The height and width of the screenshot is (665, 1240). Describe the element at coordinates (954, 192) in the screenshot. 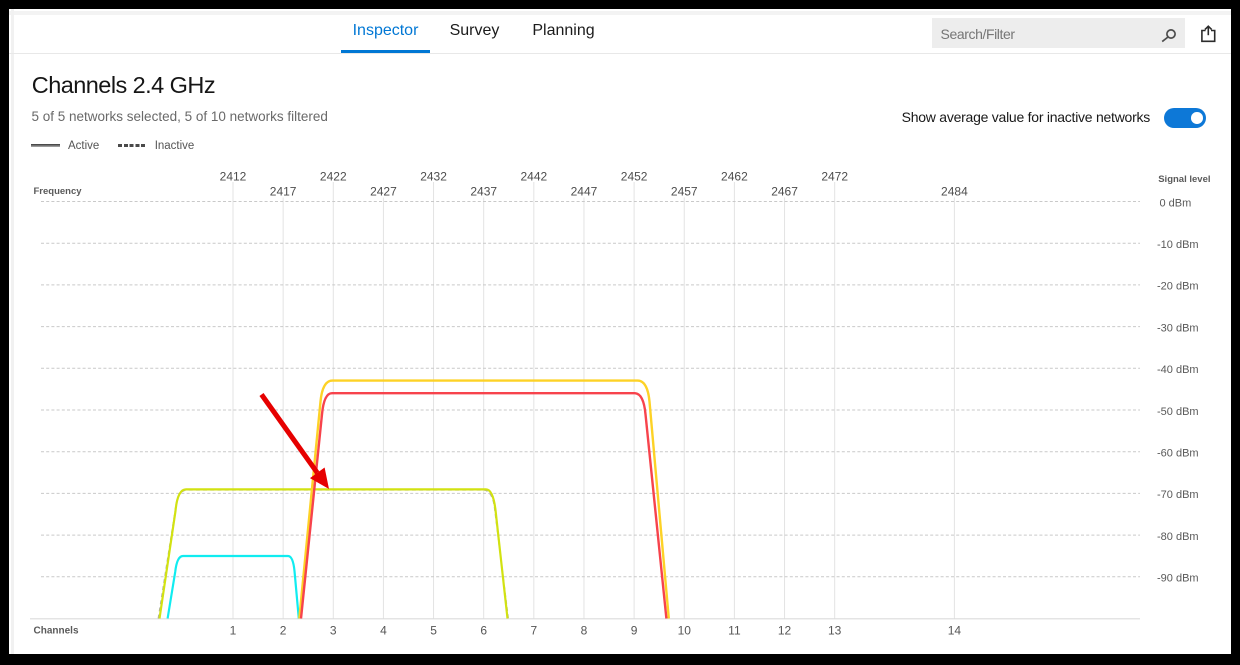

I see `svg-text: 2484` at that location.